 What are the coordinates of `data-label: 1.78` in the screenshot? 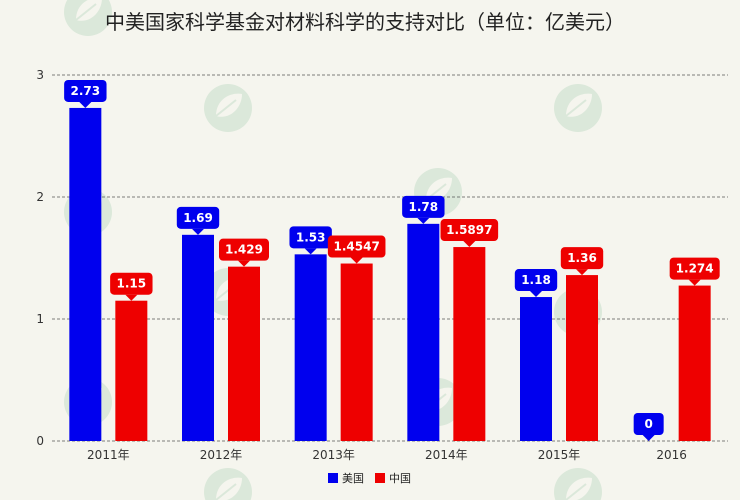 It's located at (424, 207).